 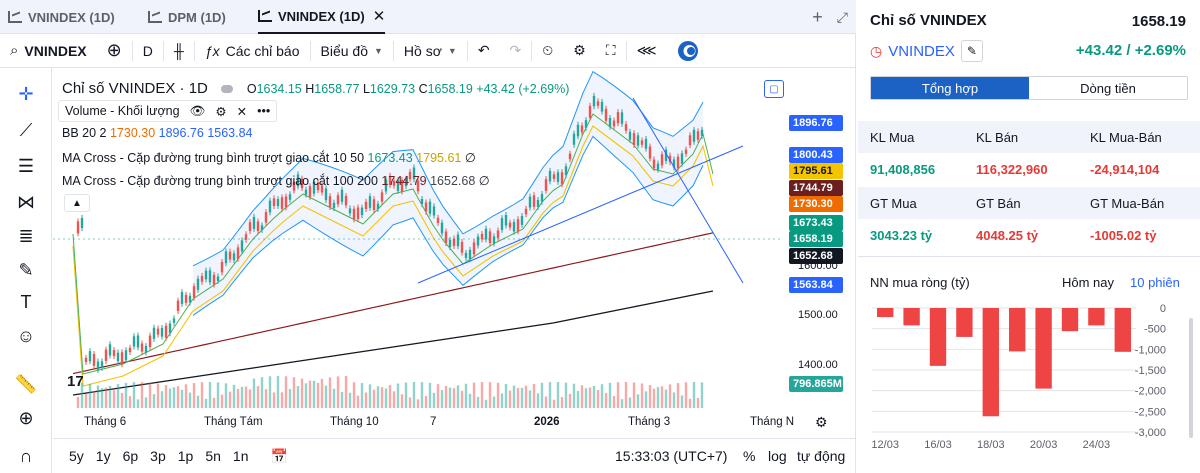 What do you see at coordinates (168, 111) in the screenshot?
I see `volume-legend: Volume - Khối lượng 👁 ⚙ ✕ •••` at bounding box center [168, 111].